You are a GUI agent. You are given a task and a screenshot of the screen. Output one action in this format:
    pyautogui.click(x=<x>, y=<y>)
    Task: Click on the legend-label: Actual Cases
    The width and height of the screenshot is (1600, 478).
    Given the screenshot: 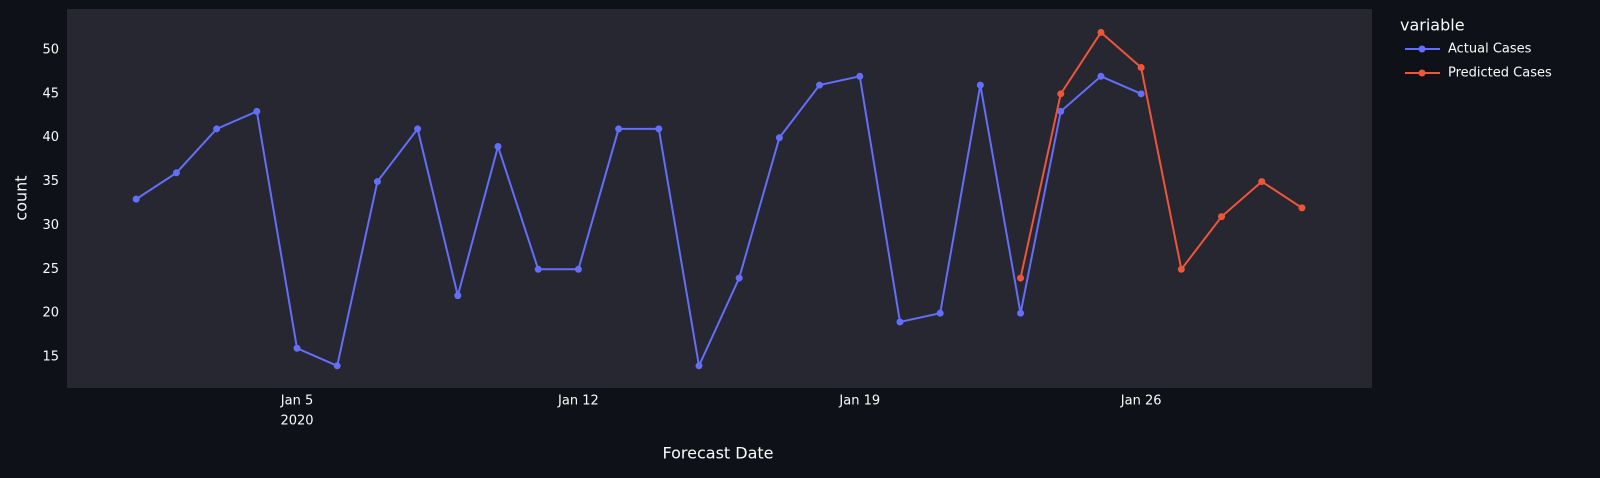 What is the action you would take?
    pyautogui.click(x=1490, y=49)
    